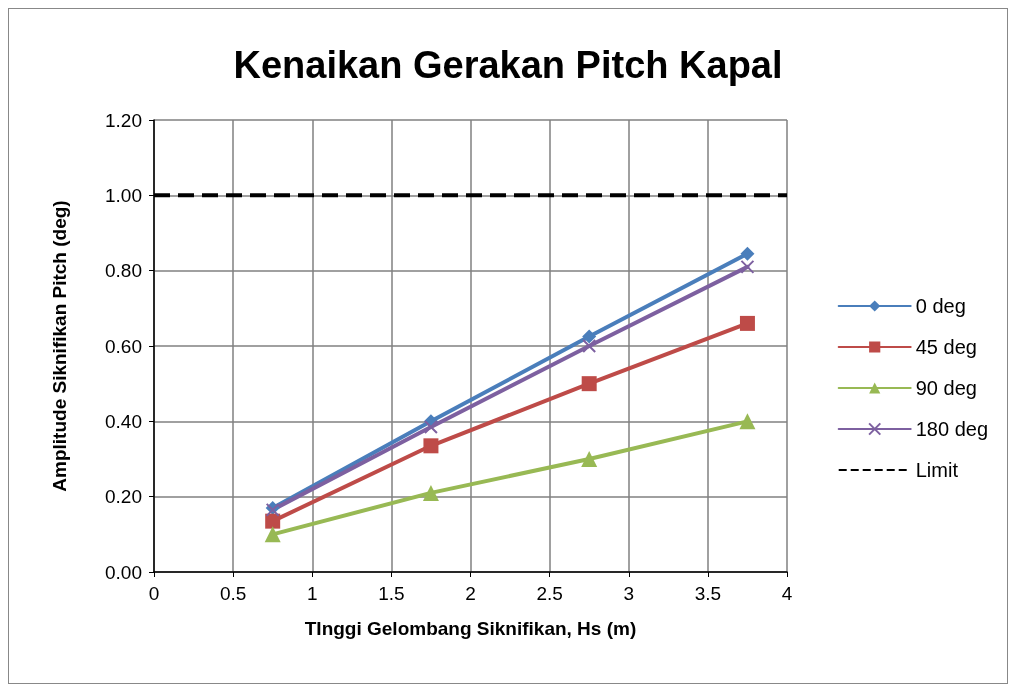 The height and width of the screenshot is (692, 1016). What do you see at coordinates (312, 593) in the screenshot?
I see `x-tick-label: 1` at bounding box center [312, 593].